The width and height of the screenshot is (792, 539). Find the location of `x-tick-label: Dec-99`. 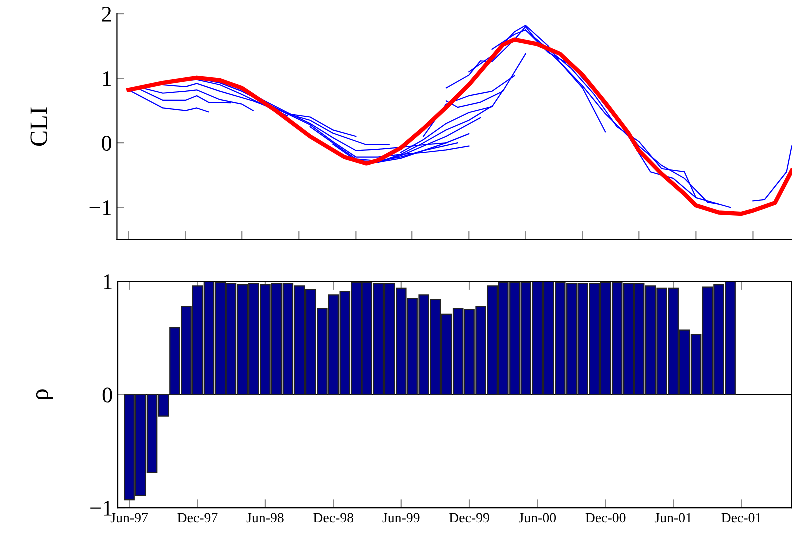

x-tick-label: Dec-99 is located at coordinates (469, 518).